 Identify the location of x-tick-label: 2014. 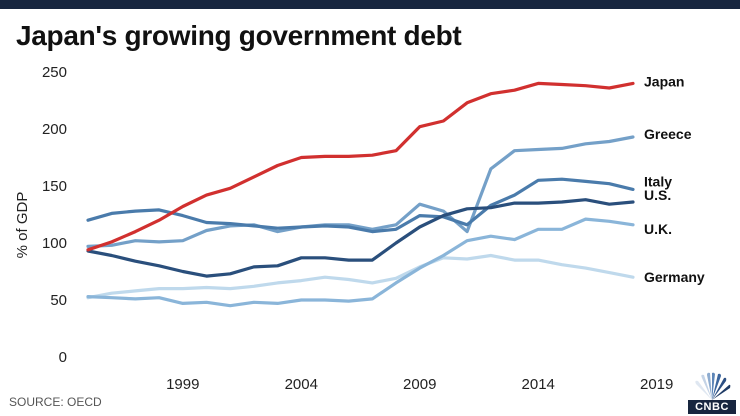
(538, 384).